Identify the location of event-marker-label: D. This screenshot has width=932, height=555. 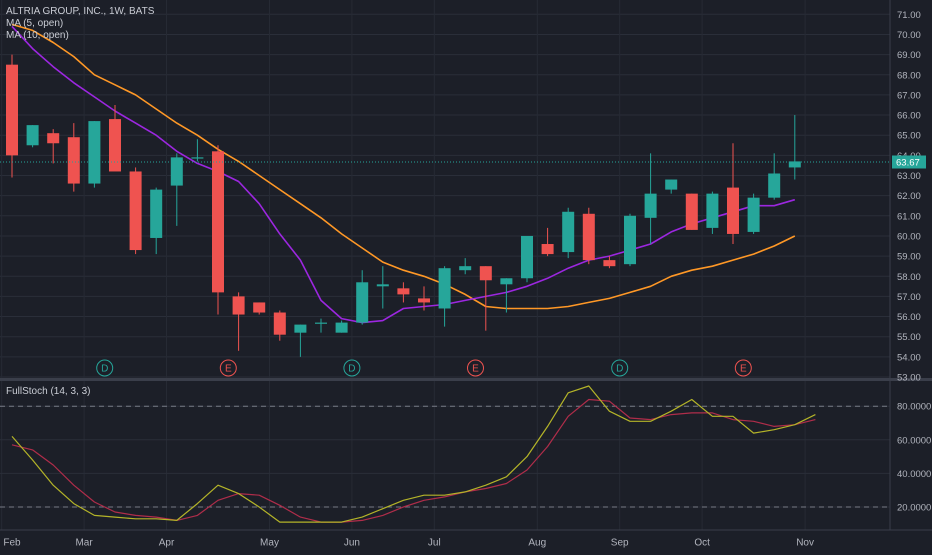
(104, 369).